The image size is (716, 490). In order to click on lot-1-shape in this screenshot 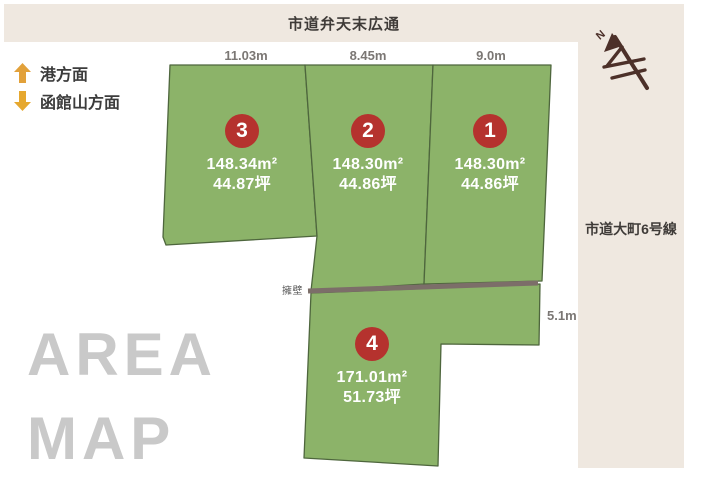, I will do `click(487, 174)`.